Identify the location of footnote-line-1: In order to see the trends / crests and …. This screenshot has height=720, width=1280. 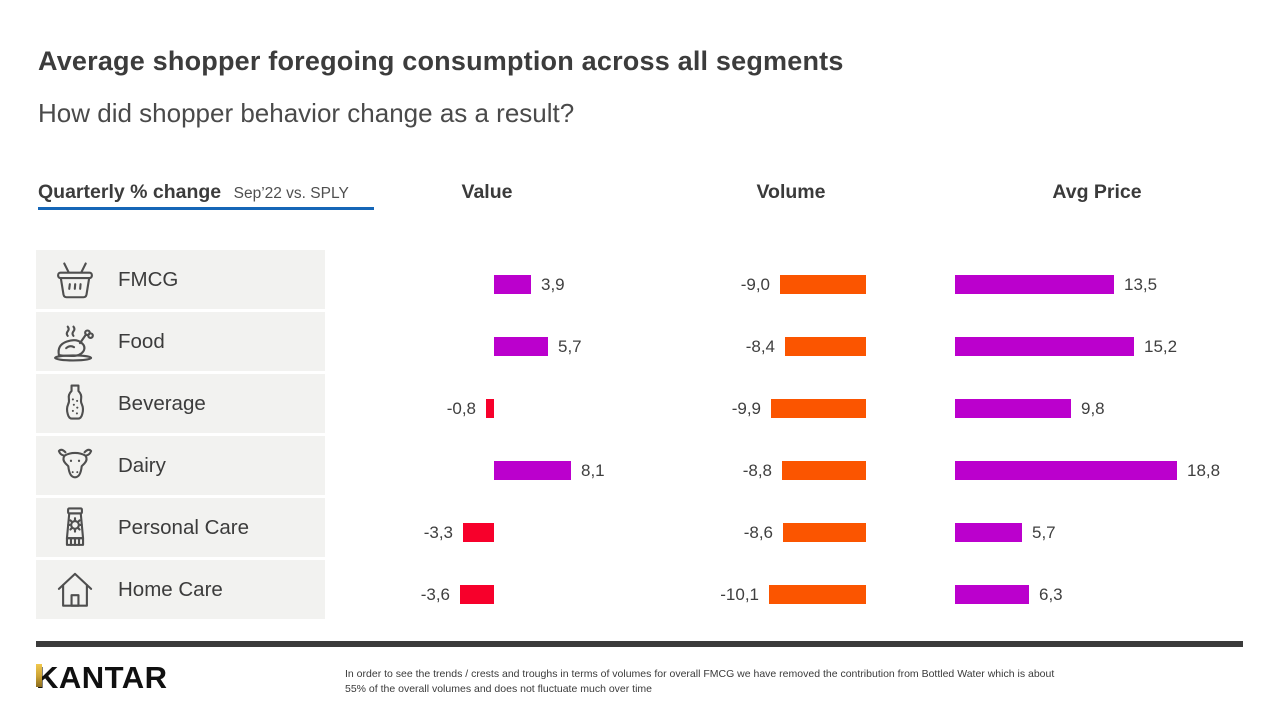
(700, 674).